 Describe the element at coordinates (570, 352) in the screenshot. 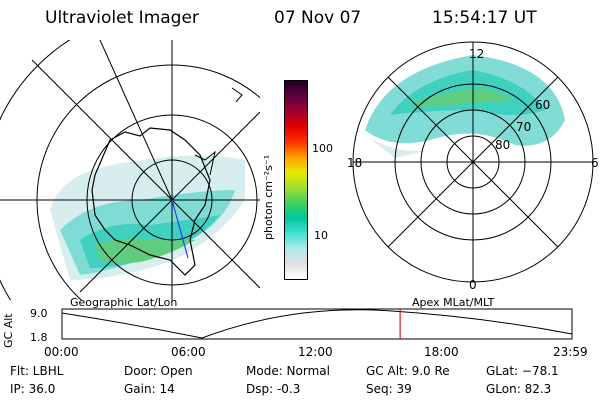

I see `timeline-tick-2359: 23:59` at that location.